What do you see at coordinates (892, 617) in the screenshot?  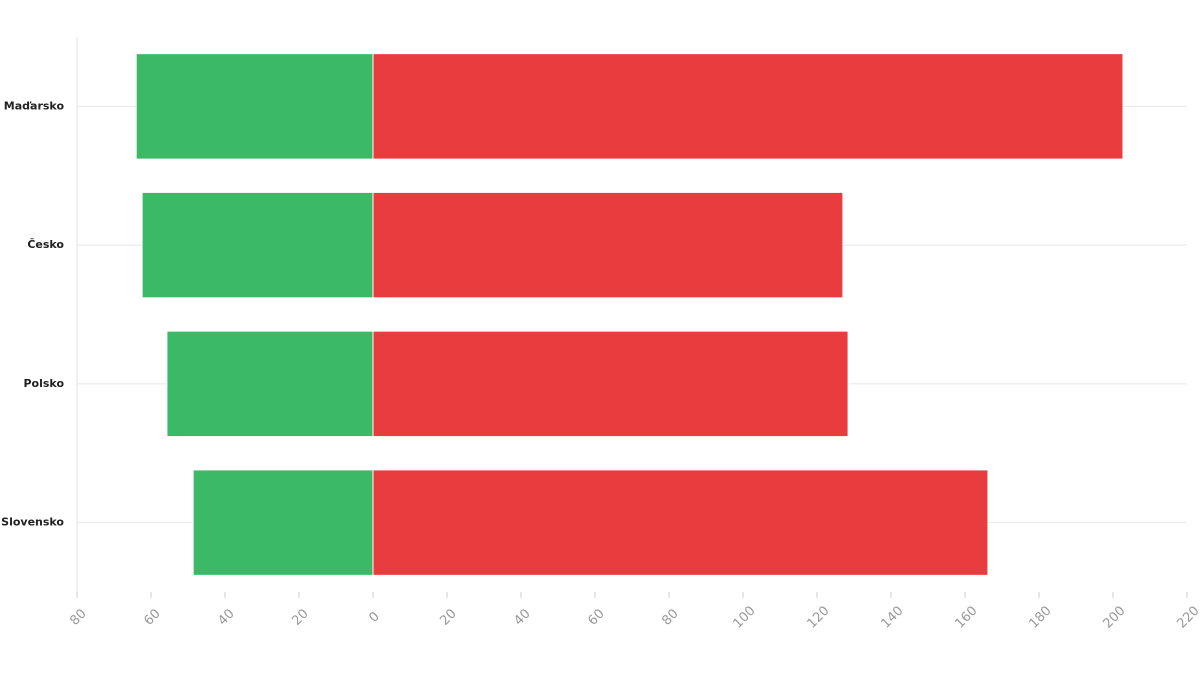 I see `x-tick-label: 140` at bounding box center [892, 617].